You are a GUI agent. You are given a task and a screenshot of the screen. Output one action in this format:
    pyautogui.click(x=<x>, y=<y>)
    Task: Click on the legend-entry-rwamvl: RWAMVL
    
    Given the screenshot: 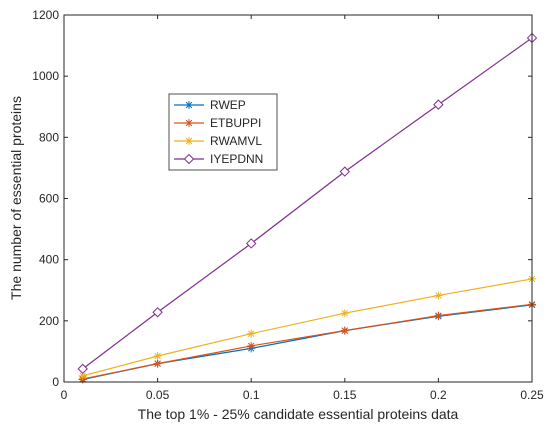 What is the action you would take?
    pyautogui.click(x=218, y=141)
    